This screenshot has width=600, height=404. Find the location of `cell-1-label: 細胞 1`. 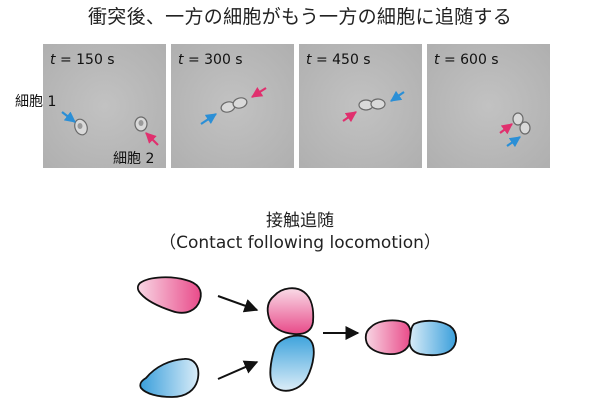

cell-1-label: 細胞 1 is located at coordinates (35, 102).